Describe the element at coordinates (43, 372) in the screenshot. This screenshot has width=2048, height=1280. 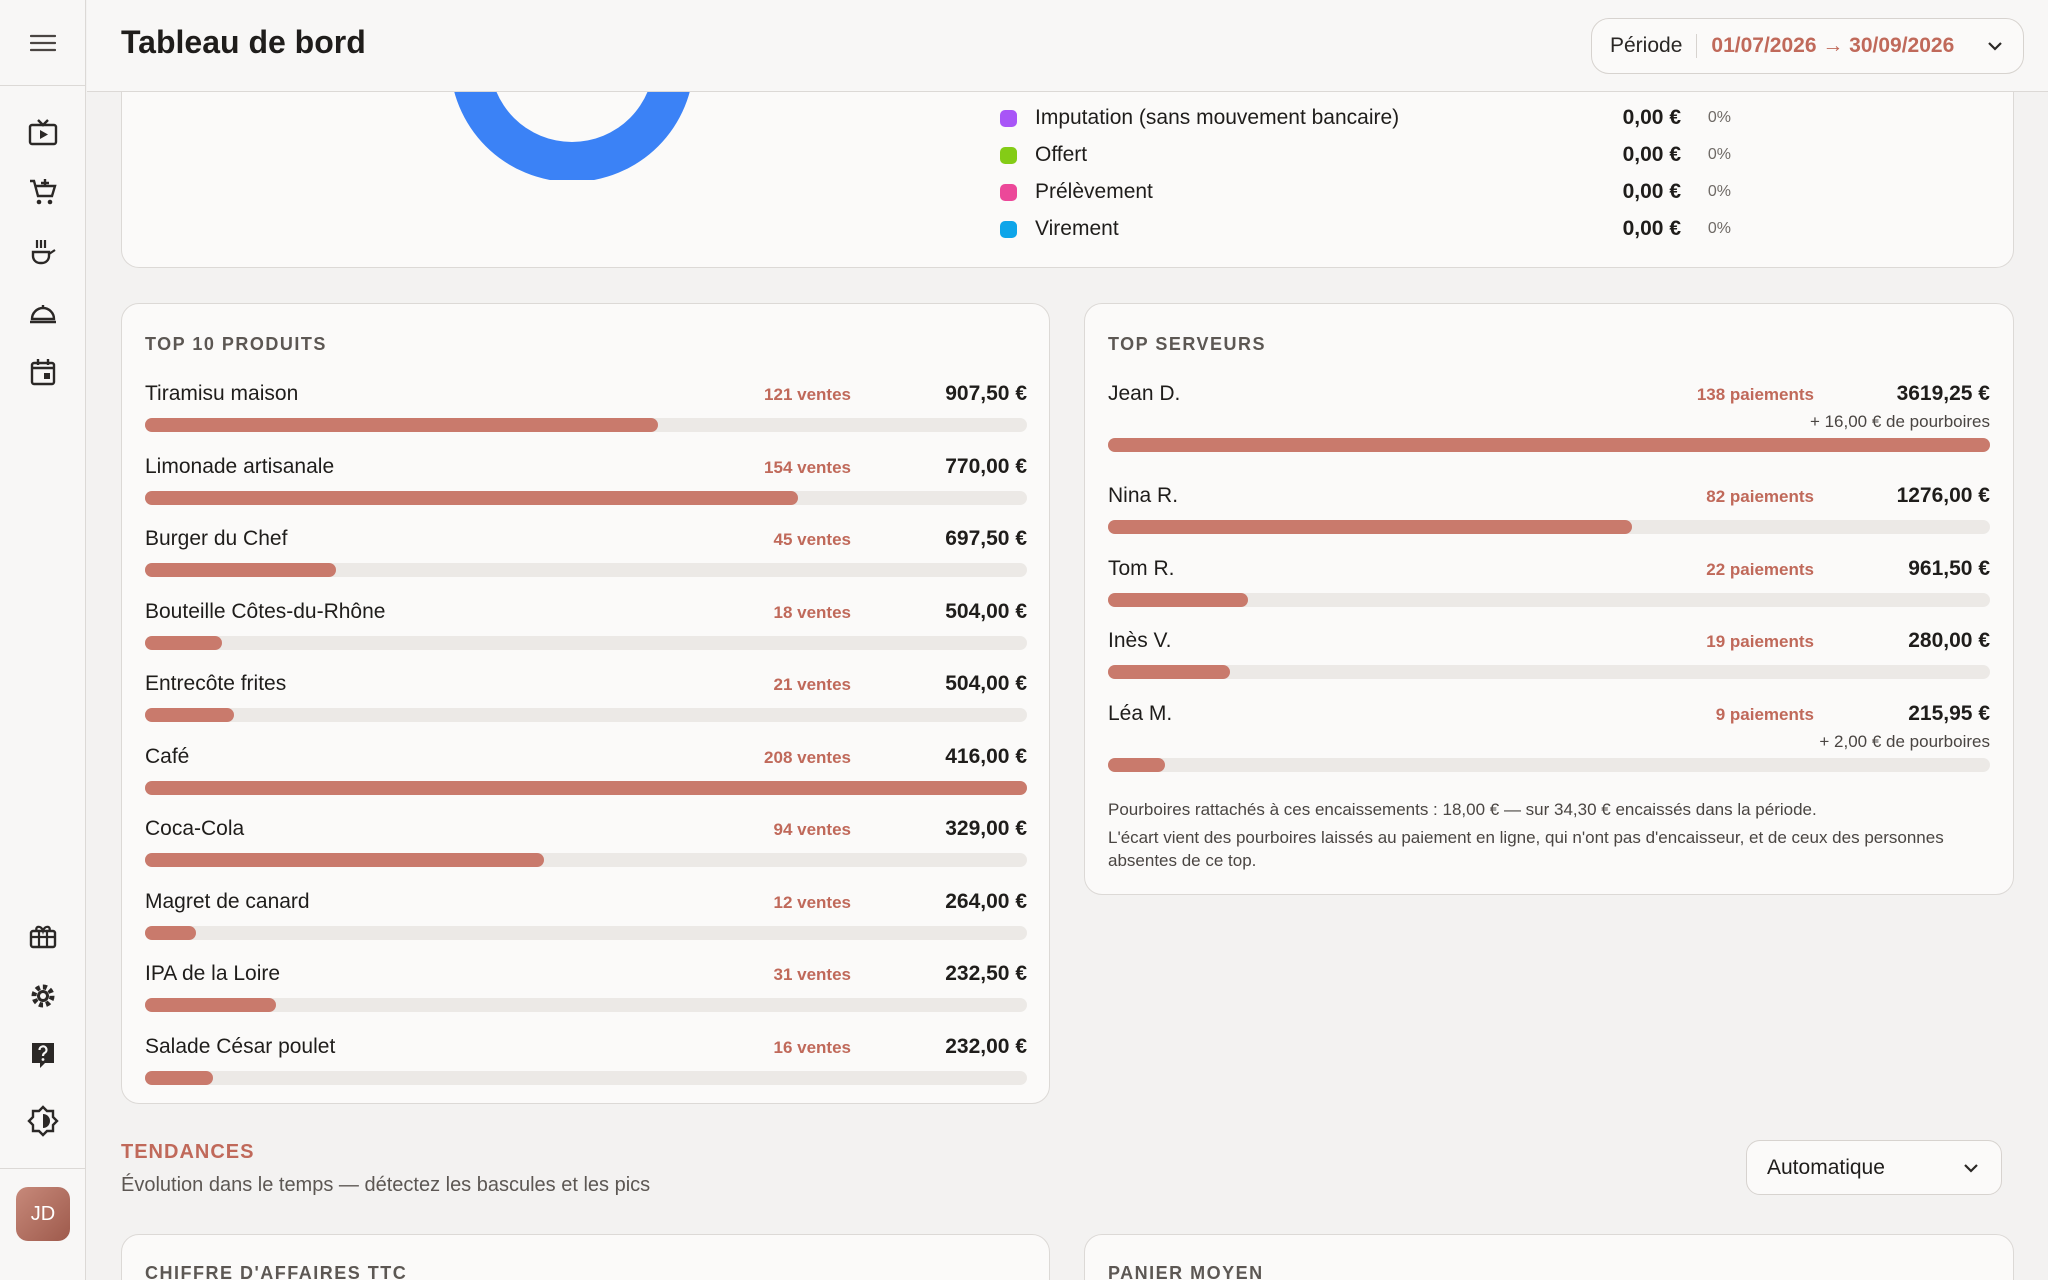
I see `calendar-icon` at that location.